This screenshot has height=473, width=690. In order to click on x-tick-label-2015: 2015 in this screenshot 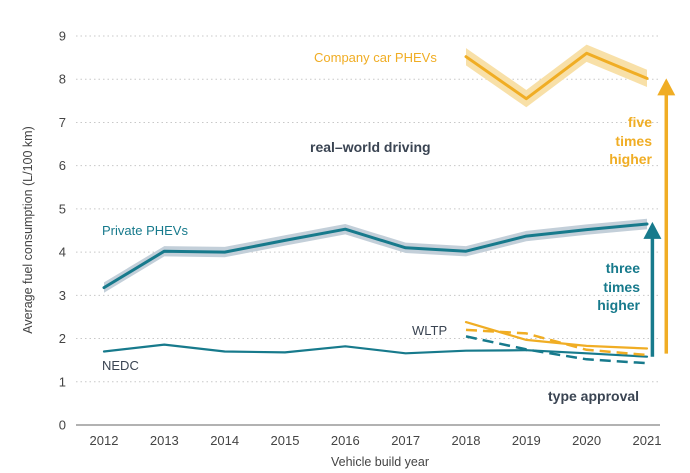, I will do `click(285, 440)`.